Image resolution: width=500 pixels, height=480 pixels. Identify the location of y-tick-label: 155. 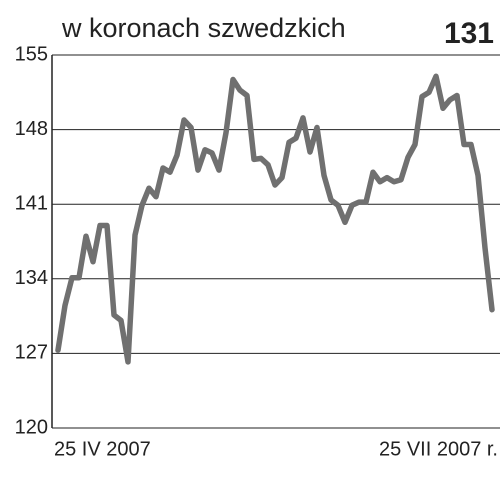
(31, 54).